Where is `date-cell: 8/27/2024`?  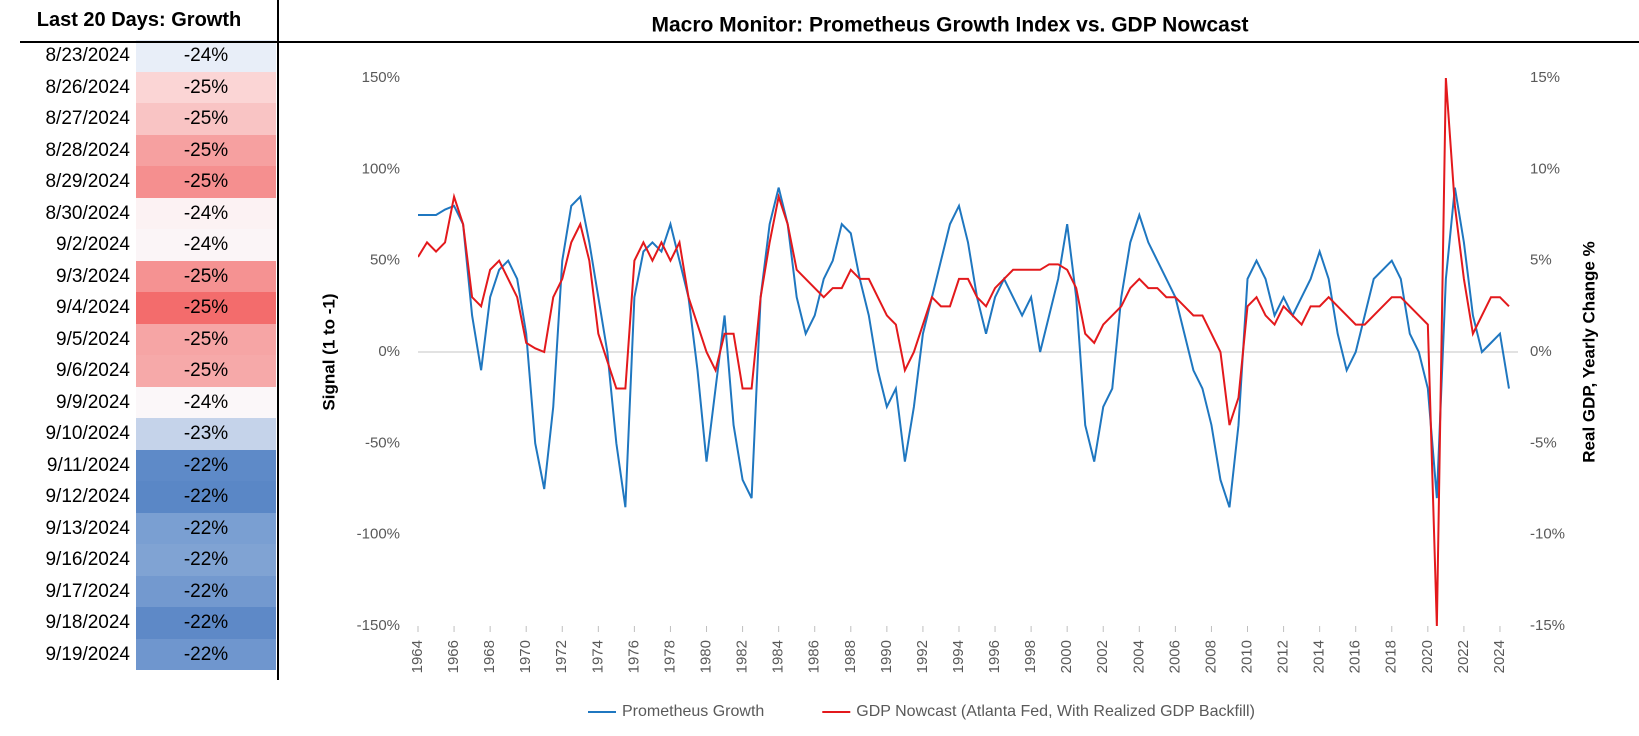 date-cell: 8/27/2024 is located at coordinates (87, 118).